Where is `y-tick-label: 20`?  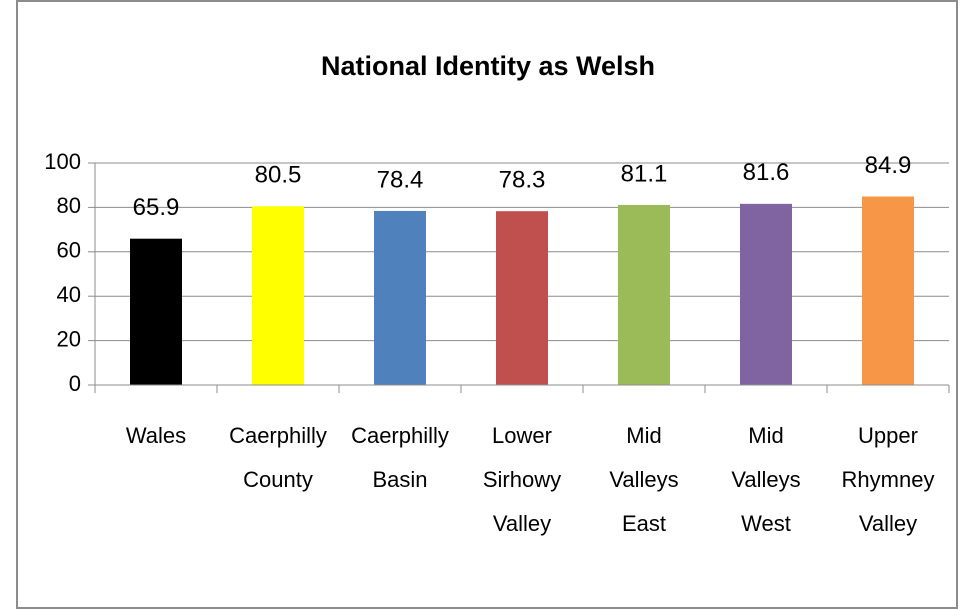 y-tick-label: 20 is located at coordinates (69, 338).